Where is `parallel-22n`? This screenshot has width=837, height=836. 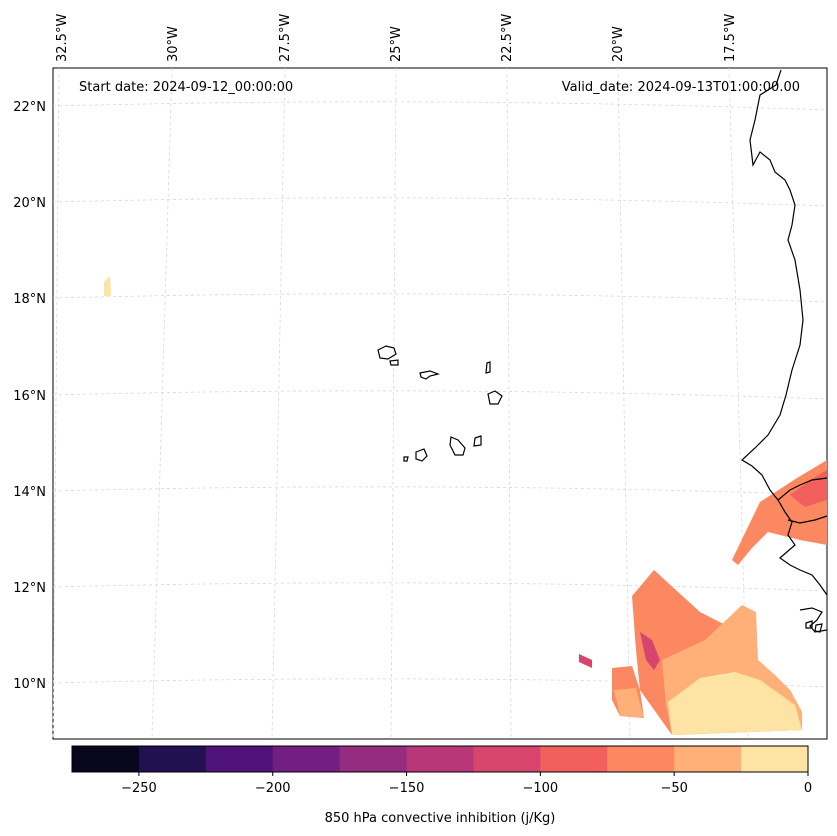 parallel-22n is located at coordinates (440, 106).